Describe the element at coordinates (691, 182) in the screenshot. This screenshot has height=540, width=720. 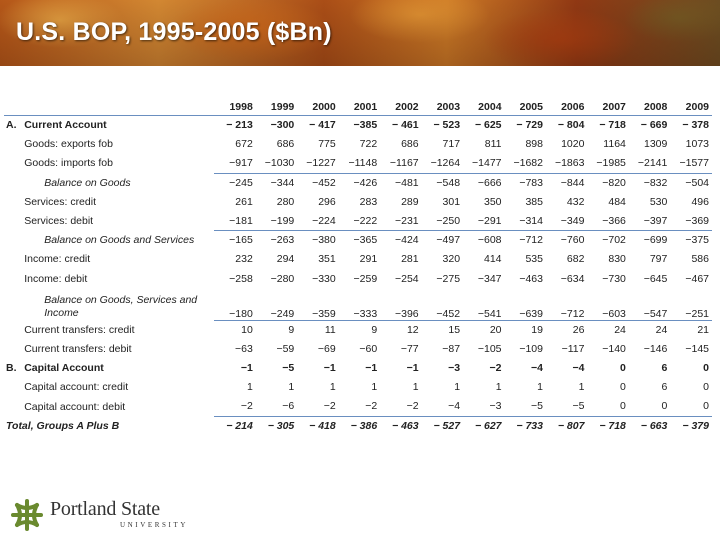
I see `table-cell: −504` at that location.